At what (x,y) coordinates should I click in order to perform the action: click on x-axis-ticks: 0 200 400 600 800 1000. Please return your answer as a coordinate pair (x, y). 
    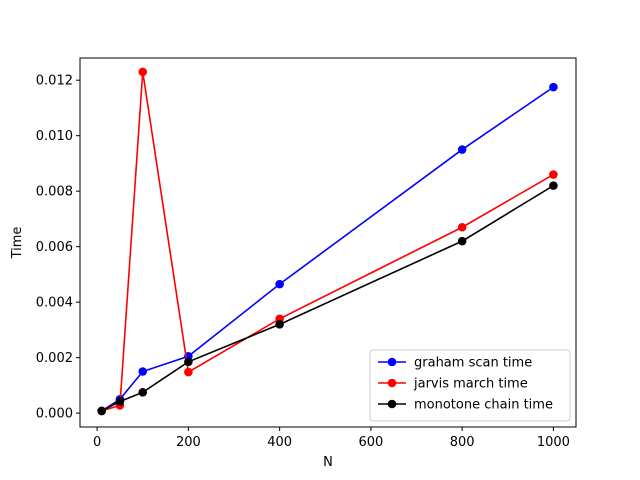
    Looking at the image, I should click on (331, 438).